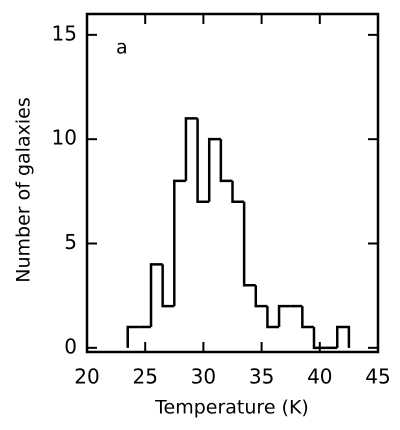 The image size is (400, 430). Describe the element at coordinates (64, 33) in the screenshot. I see `y-tick-label: 15` at that location.